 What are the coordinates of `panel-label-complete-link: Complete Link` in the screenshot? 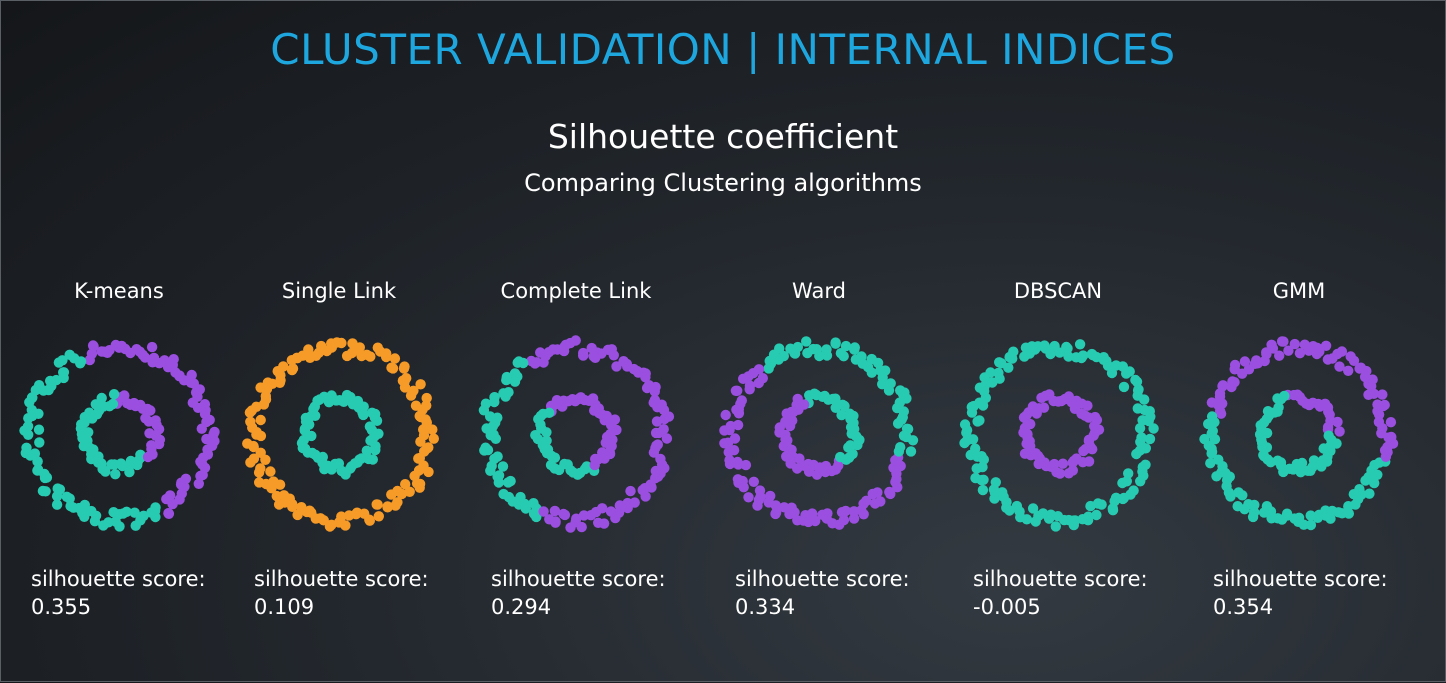 It's located at (576, 291).